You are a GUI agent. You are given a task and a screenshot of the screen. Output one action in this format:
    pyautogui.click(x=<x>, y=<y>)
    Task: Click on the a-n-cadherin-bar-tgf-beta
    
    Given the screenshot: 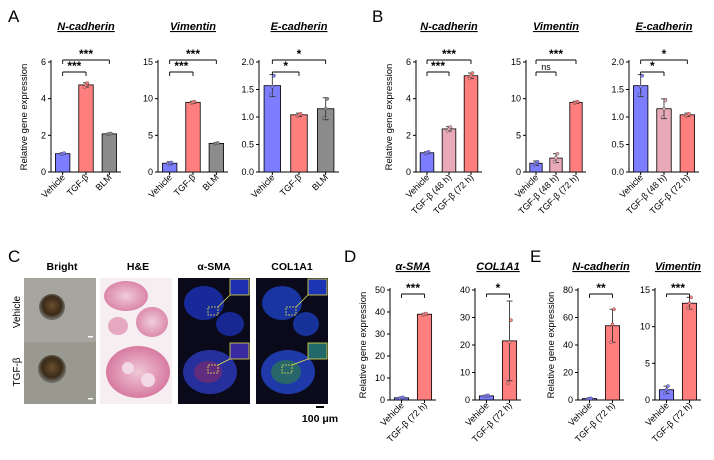 What is the action you would take?
    pyautogui.click(x=86, y=128)
    